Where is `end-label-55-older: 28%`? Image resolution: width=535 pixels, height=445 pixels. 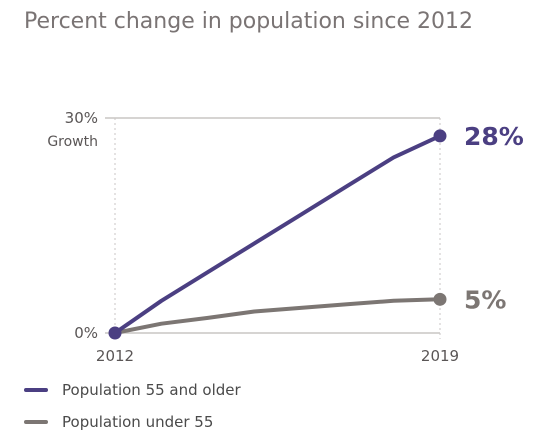
end-label-55-older: 28% is located at coordinates (494, 136).